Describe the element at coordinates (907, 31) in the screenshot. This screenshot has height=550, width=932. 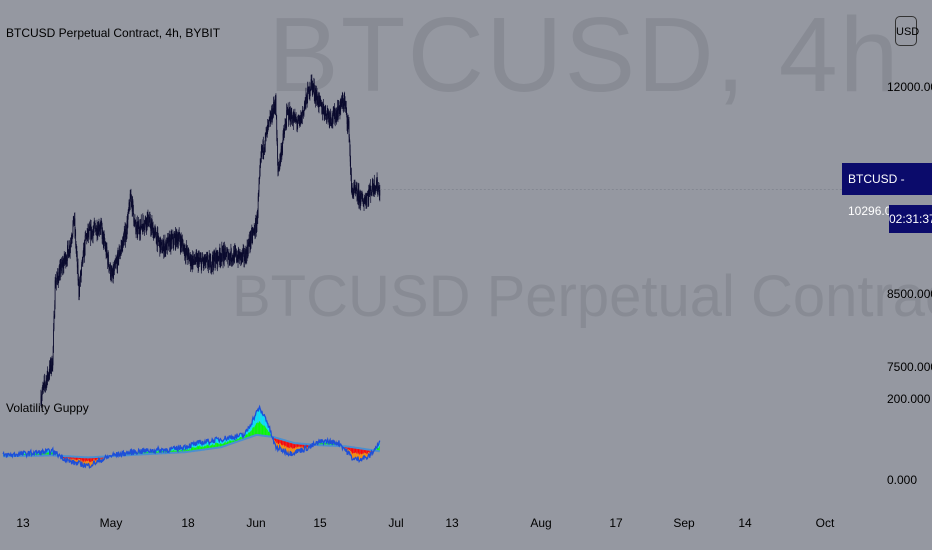
I see `currency-button: USD` at that location.